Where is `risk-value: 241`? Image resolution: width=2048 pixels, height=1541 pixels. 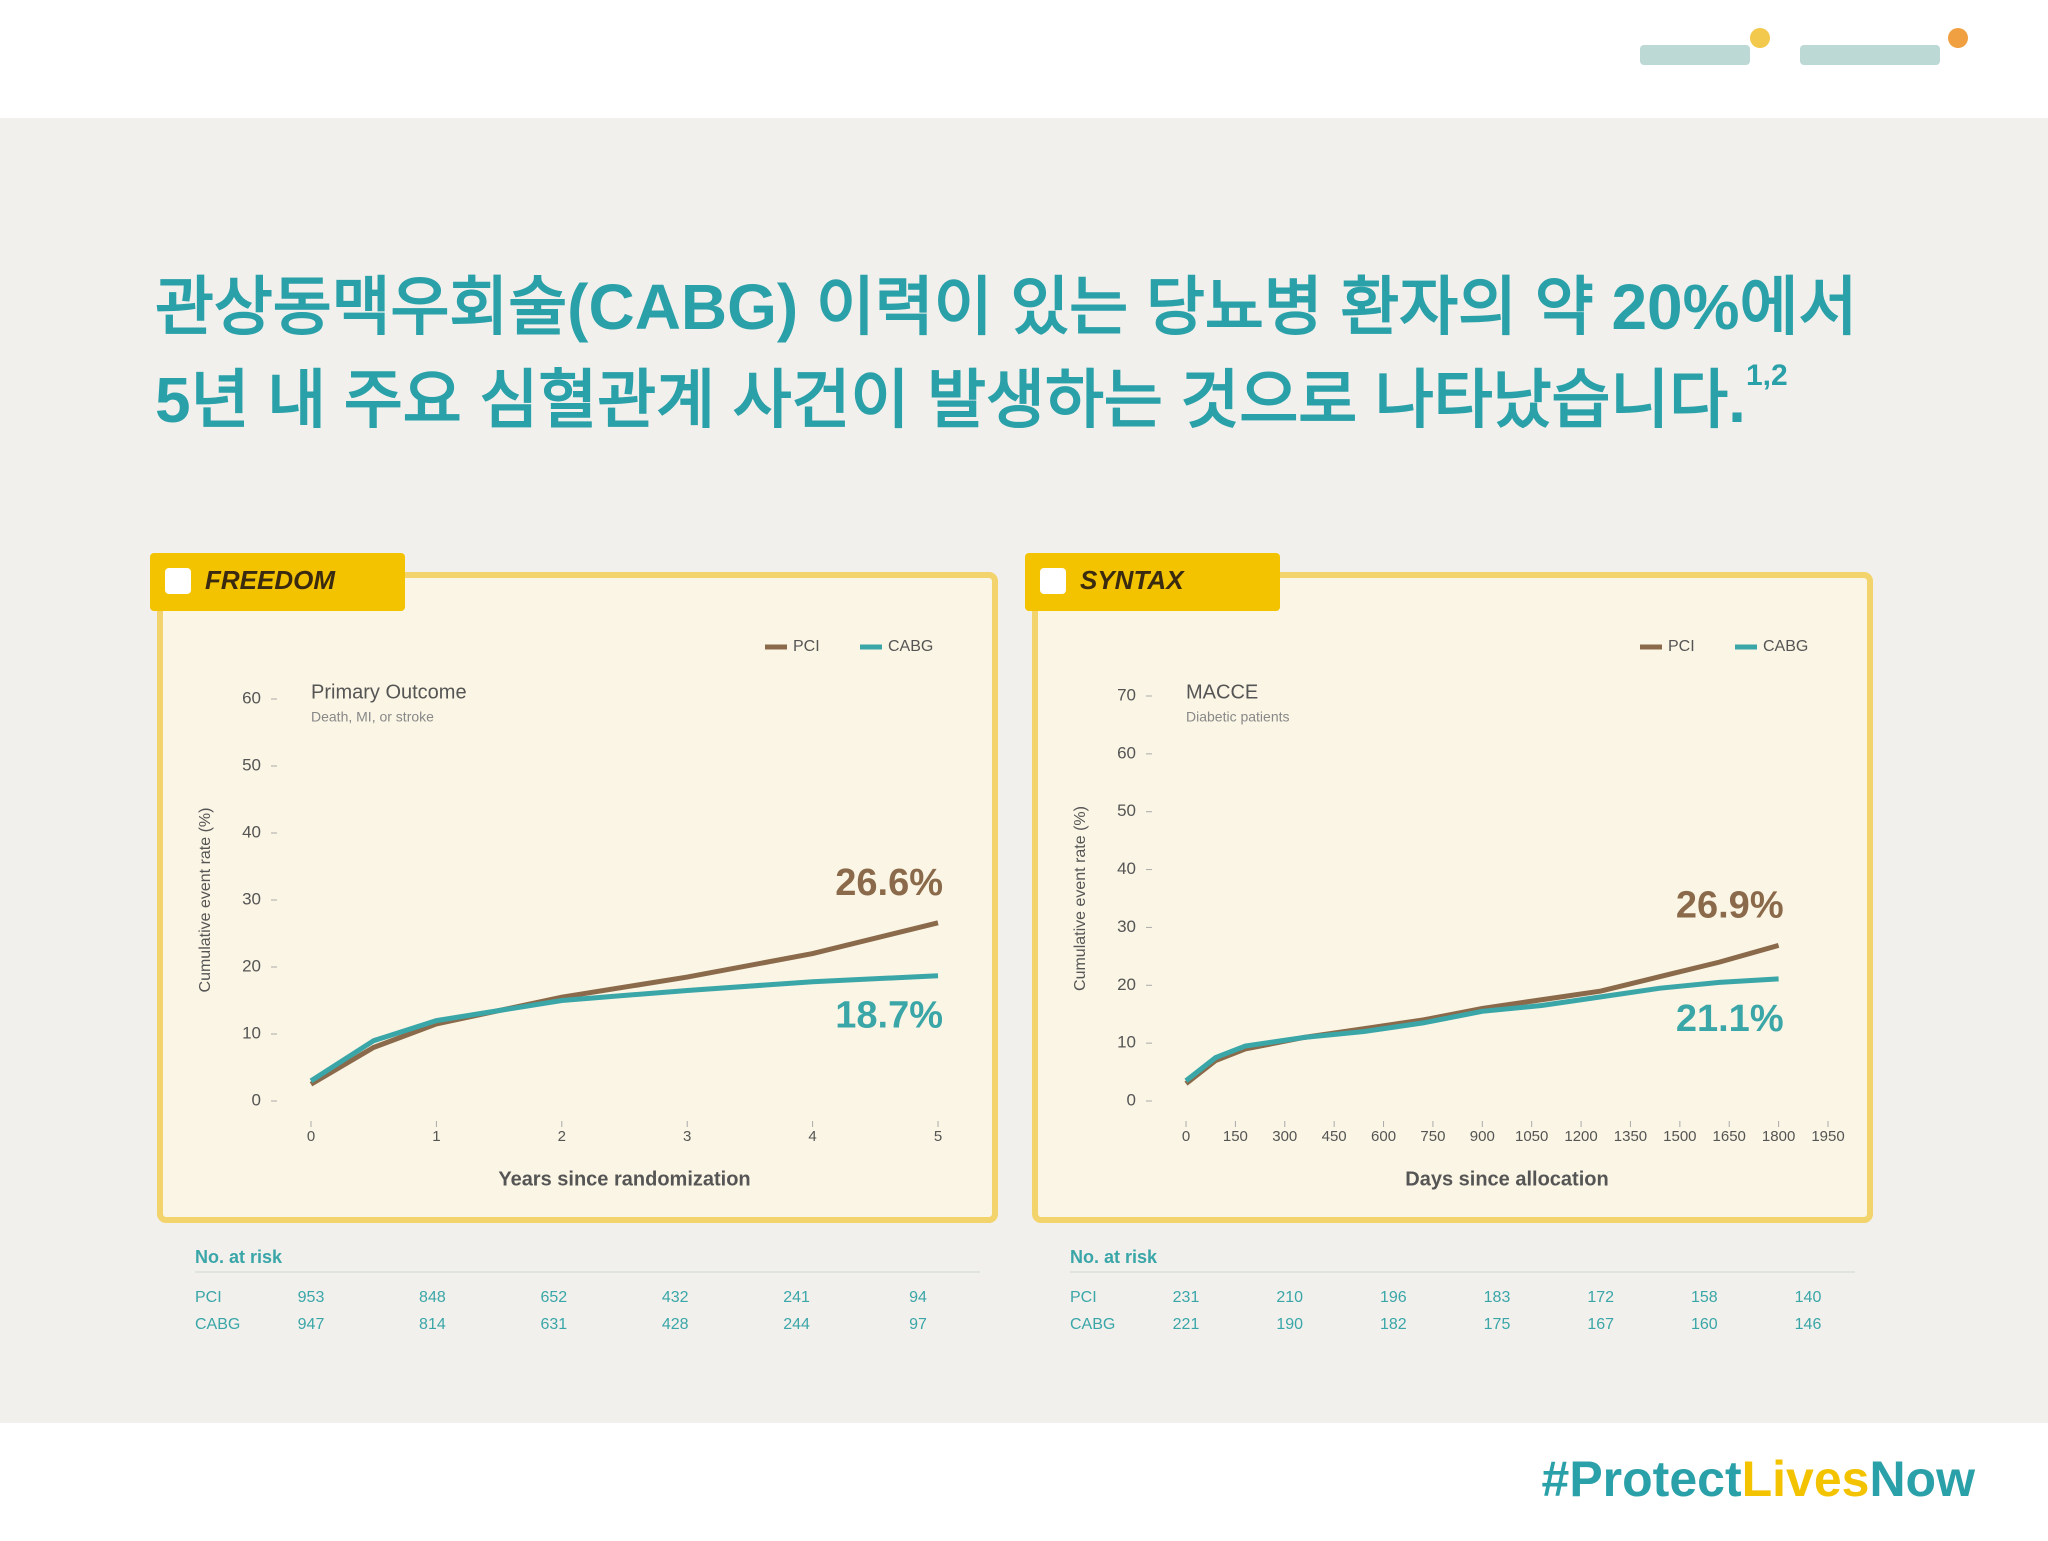
risk-value: 241 is located at coordinates (796, 1297).